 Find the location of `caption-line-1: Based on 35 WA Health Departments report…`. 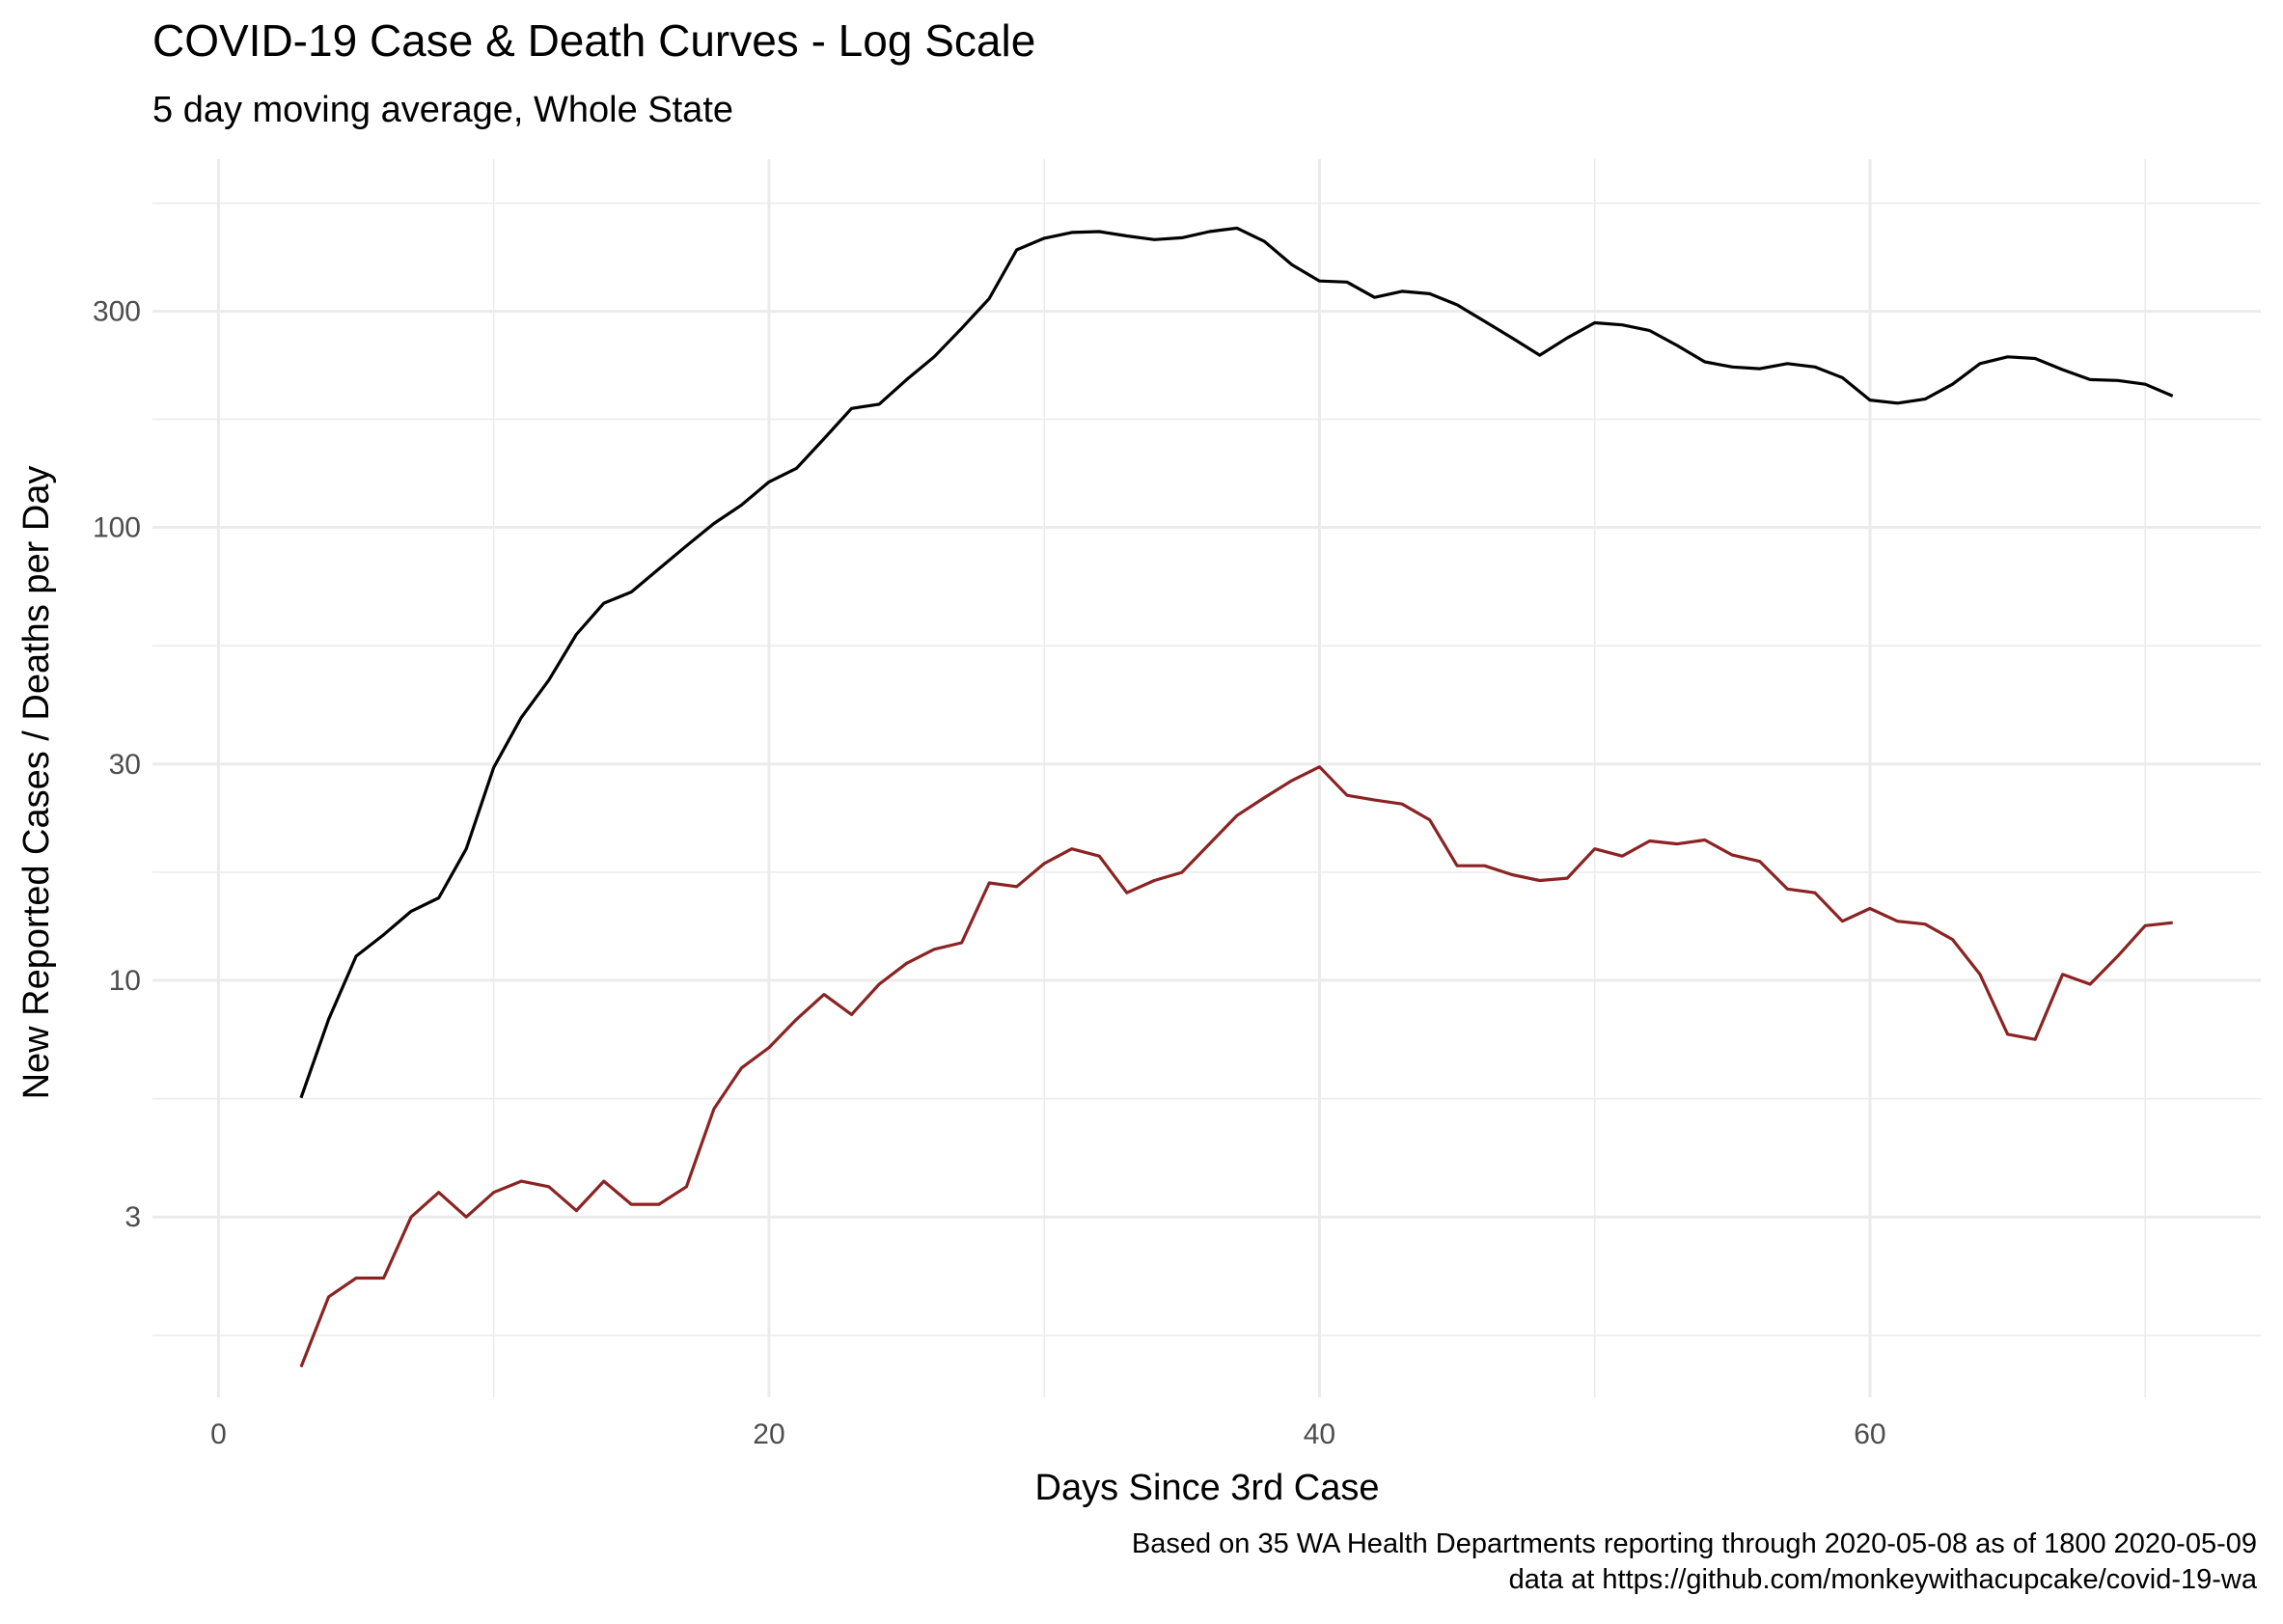

caption-line-1: Based on 35 WA Health Departments report… is located at coordinates (1694, 1544).